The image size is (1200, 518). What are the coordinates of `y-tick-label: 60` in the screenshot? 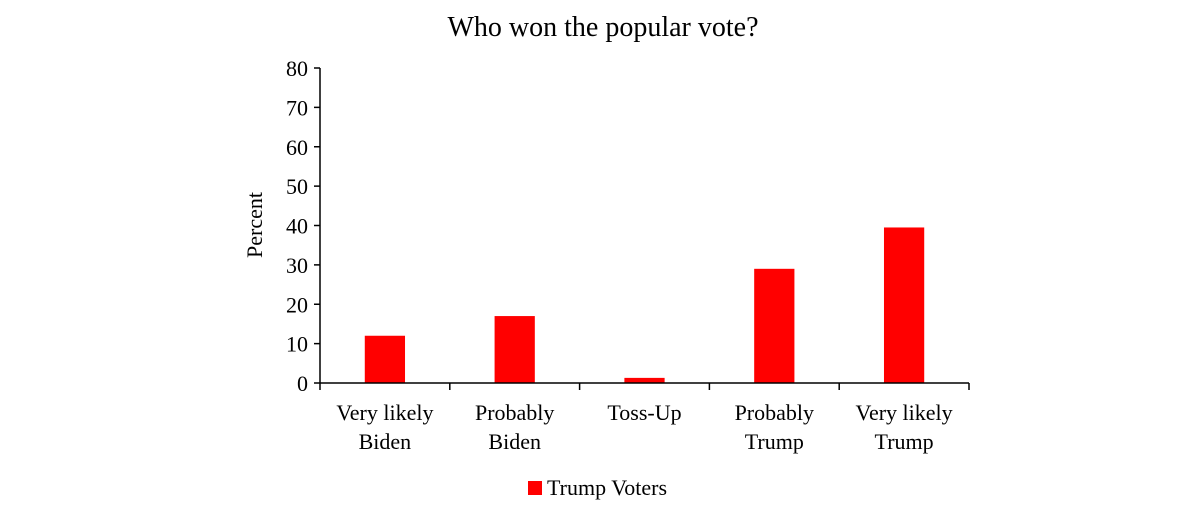 It's located at (297, 147).